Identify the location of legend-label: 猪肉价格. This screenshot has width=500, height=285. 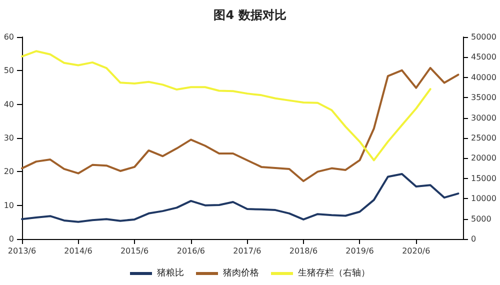
(241, 273).